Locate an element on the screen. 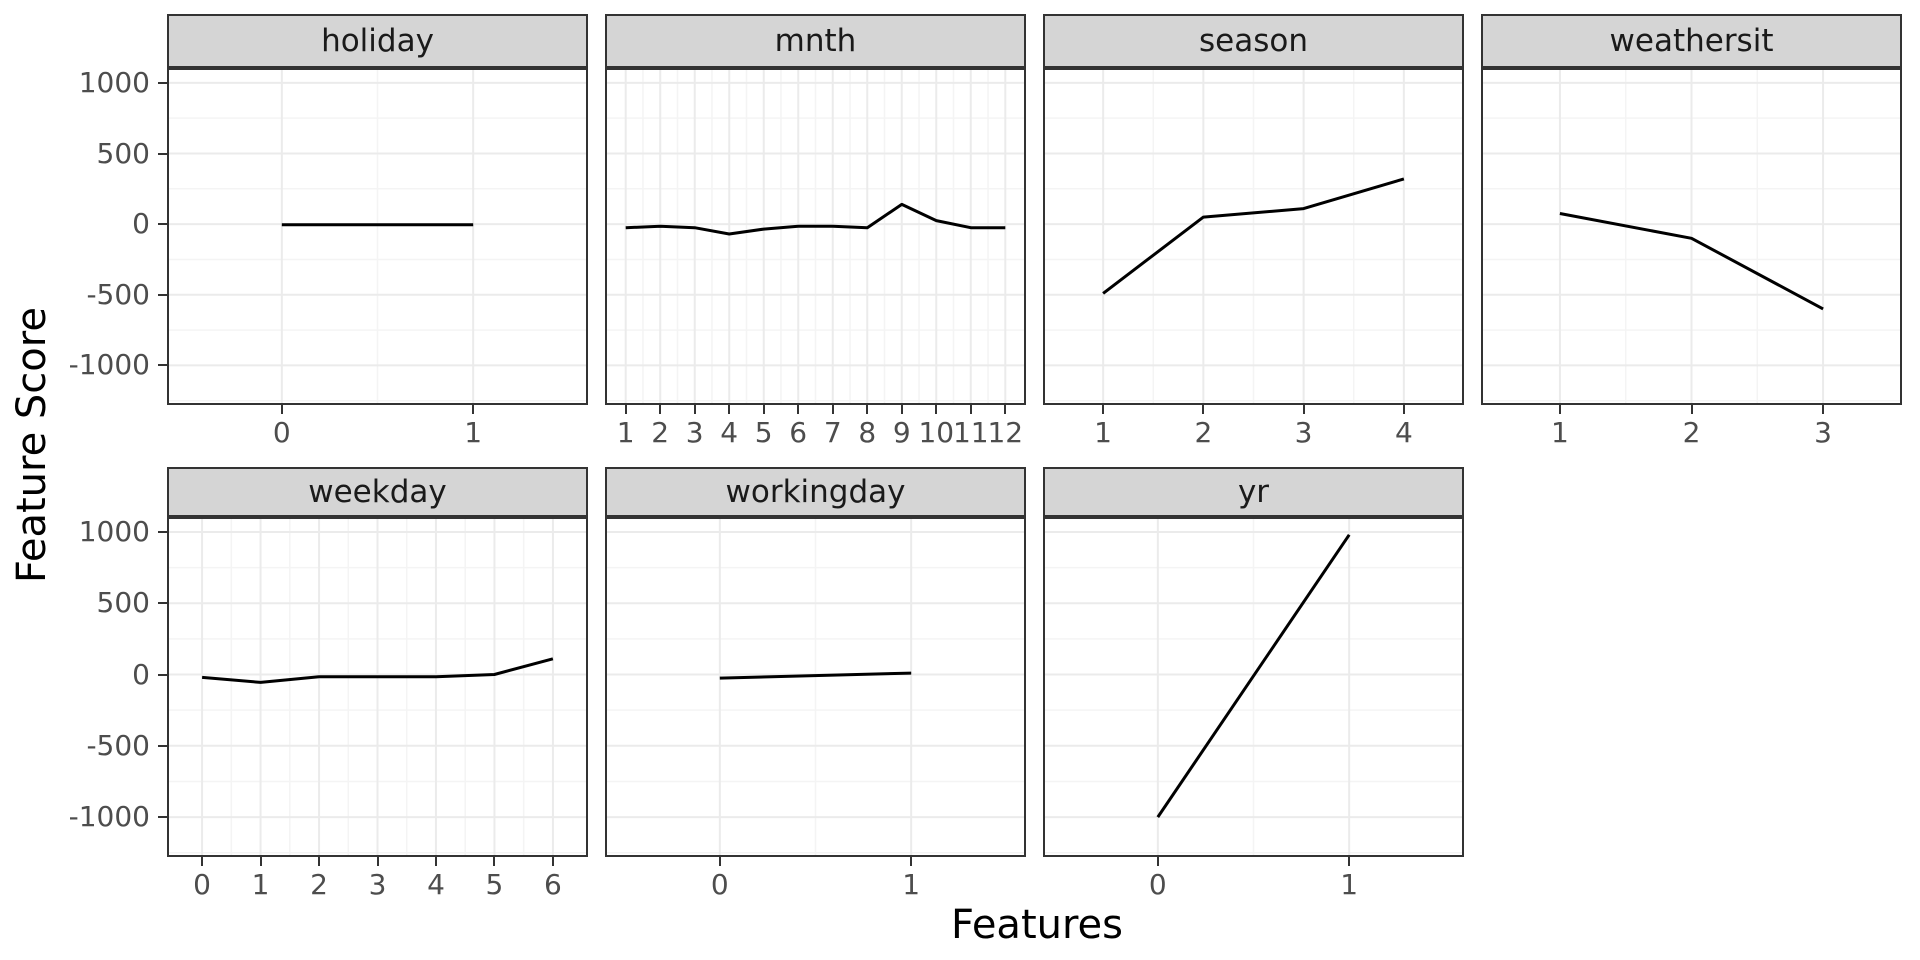 The width and height of the screenshot is (1920, 960). data-line-yr is located at coordinates (1253, 675).